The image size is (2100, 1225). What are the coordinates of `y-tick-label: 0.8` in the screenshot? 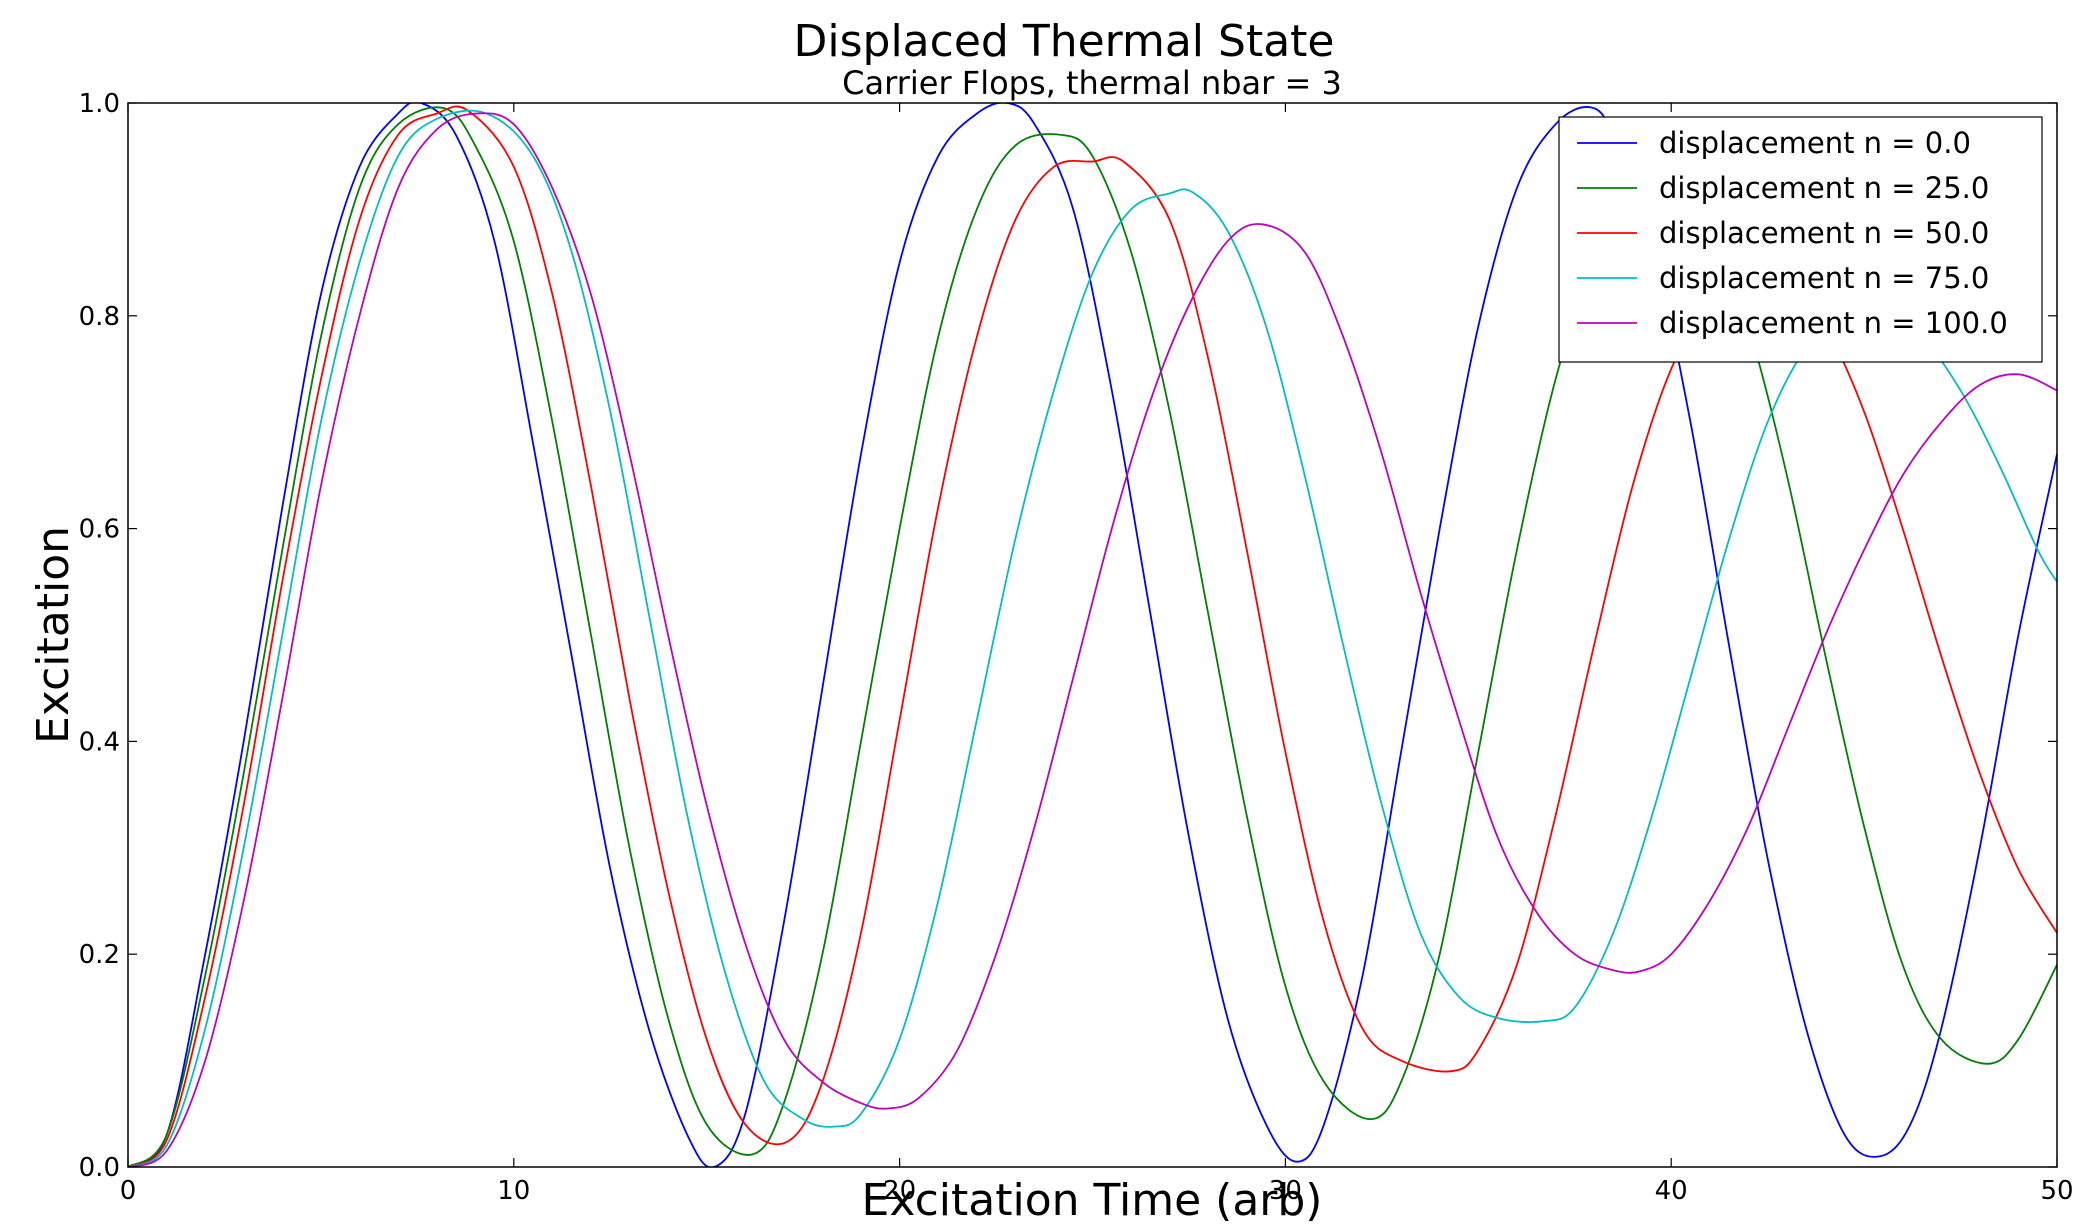 It's located at (99, 317).